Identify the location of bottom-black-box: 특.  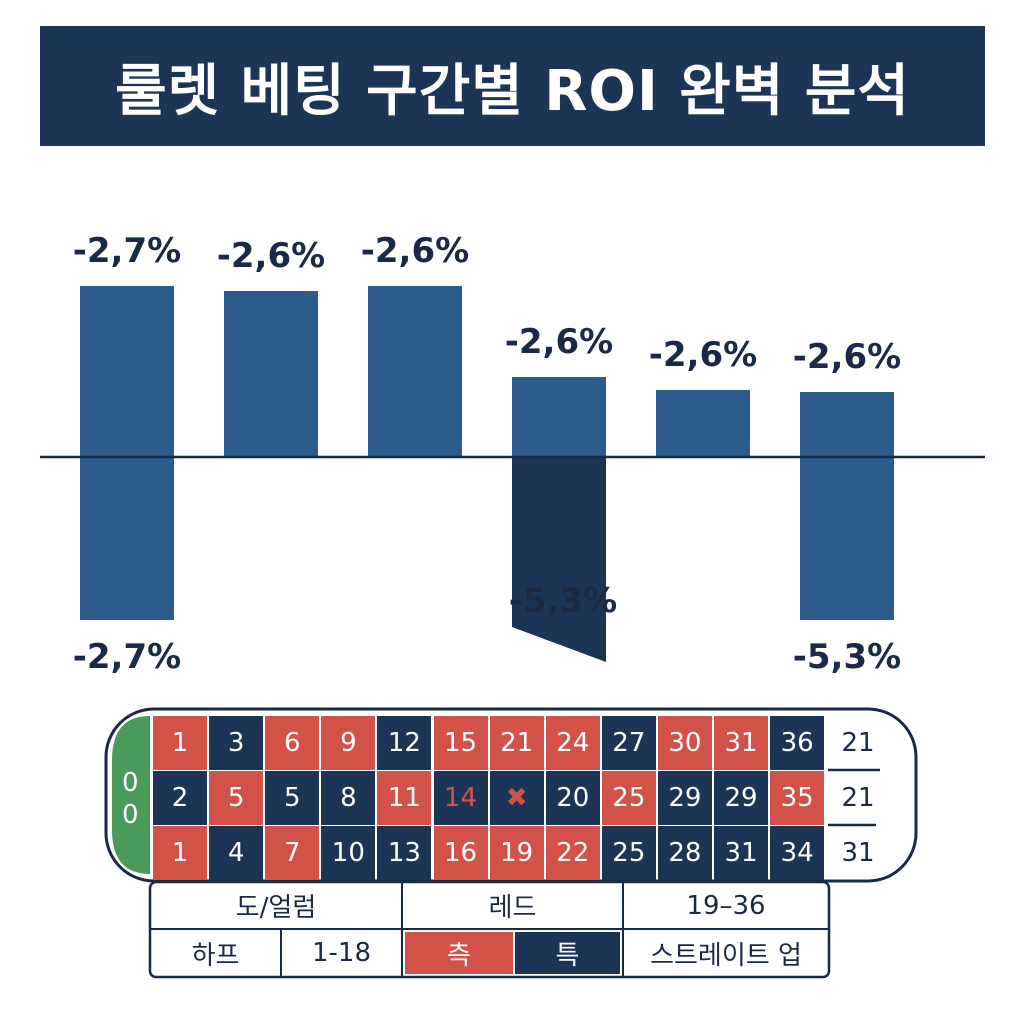
(567, 955).